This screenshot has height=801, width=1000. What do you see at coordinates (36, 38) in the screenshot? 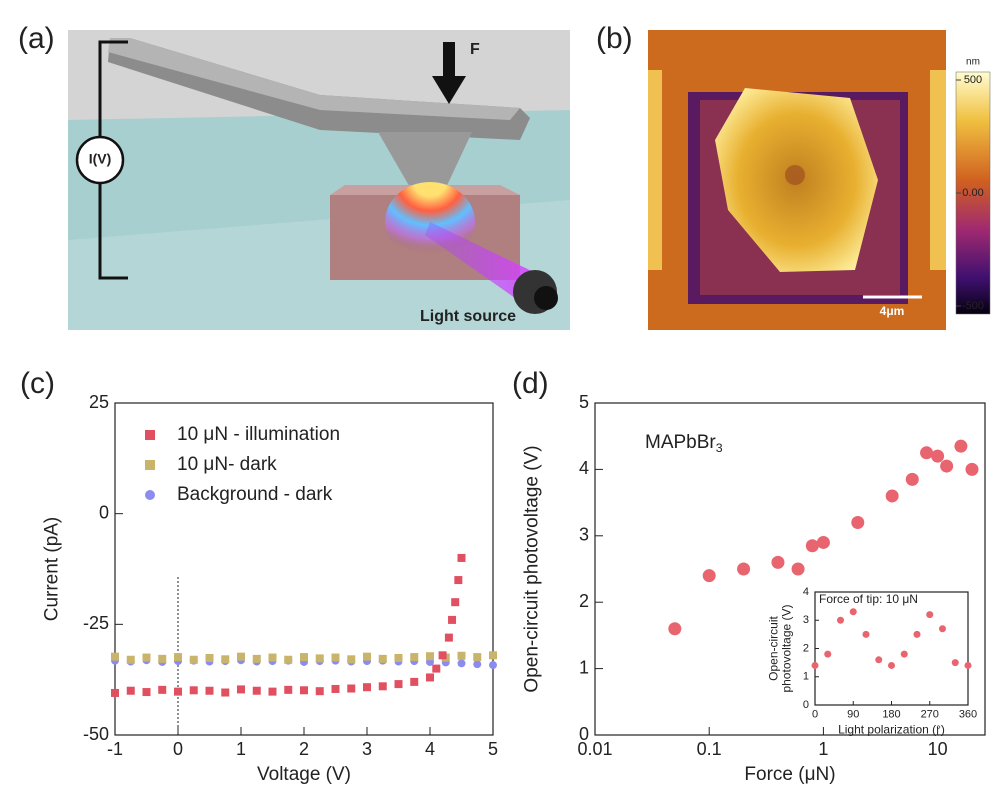
I see `panel-label: (a)` at bounding box center [36, 38].